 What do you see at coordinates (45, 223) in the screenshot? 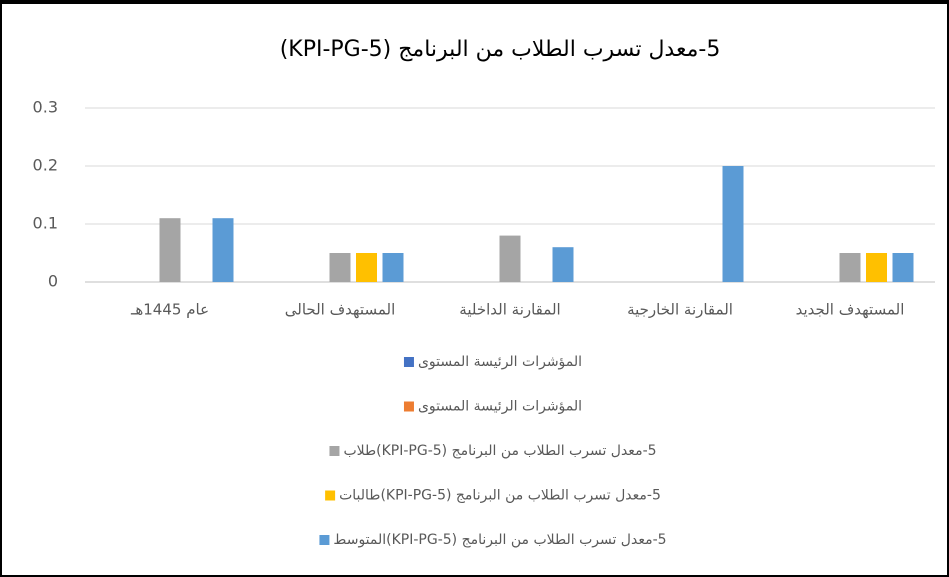
I see `y-tick-label: 0.1` at bounding box center [45, 223].